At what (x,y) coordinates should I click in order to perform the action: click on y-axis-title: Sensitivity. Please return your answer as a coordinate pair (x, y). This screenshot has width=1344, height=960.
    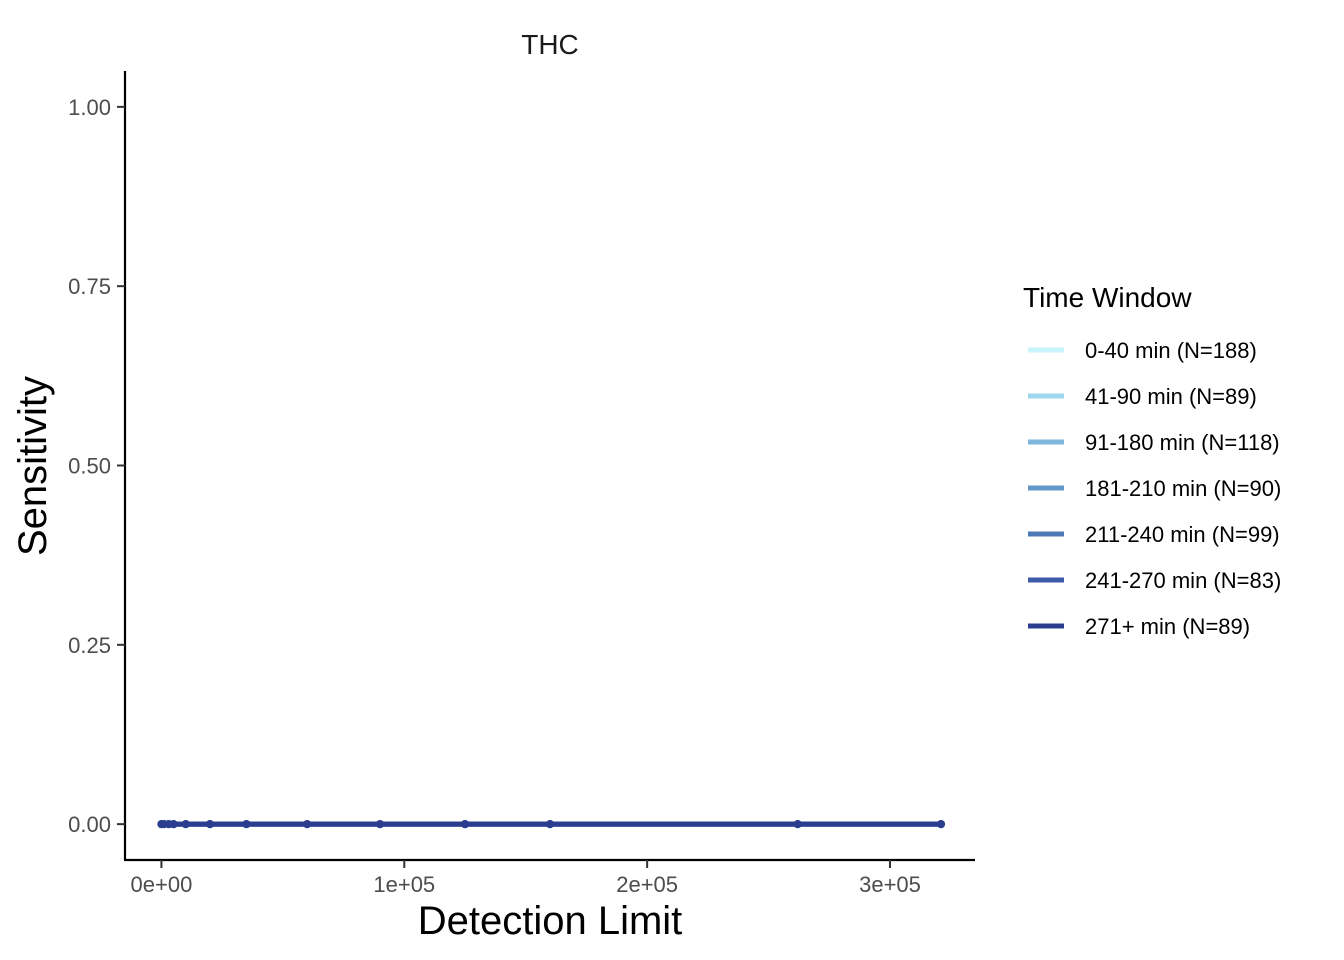
    Looking at the image, I should click on (33, 466).